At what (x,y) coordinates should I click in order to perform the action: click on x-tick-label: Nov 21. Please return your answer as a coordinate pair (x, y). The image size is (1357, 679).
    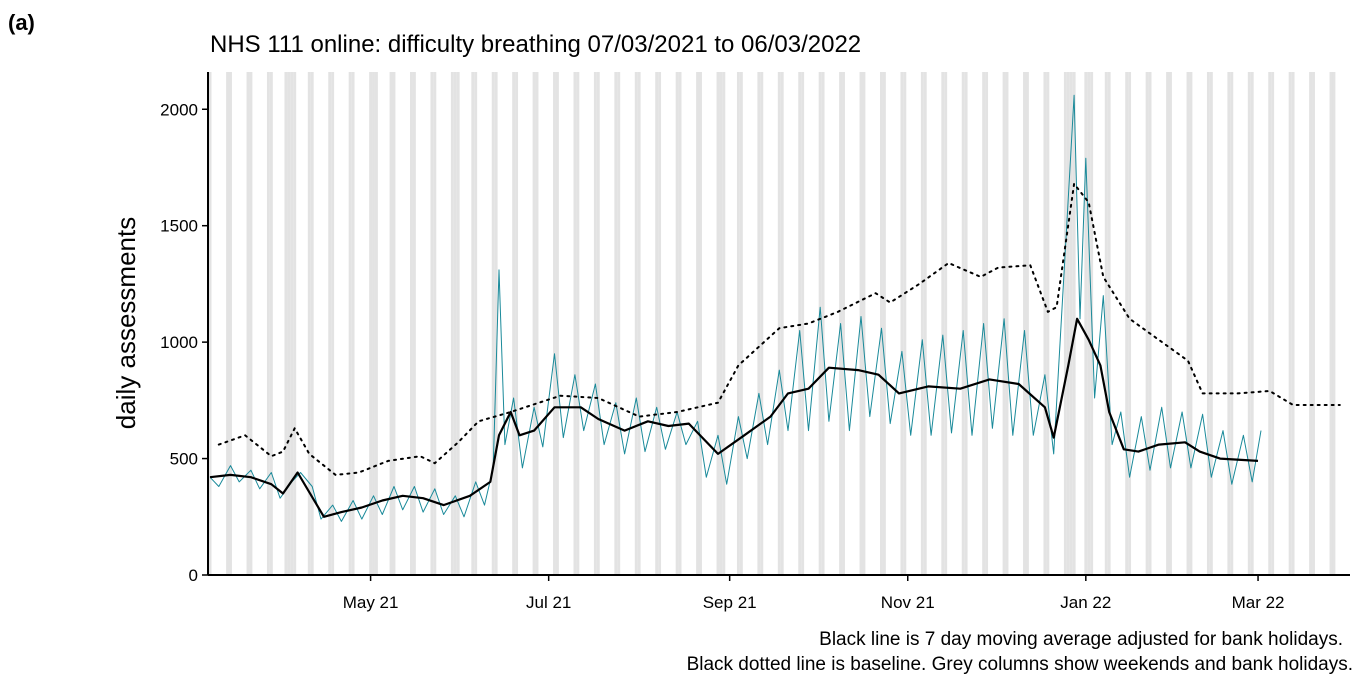
    Looking at the image, I should click on (908, 602).